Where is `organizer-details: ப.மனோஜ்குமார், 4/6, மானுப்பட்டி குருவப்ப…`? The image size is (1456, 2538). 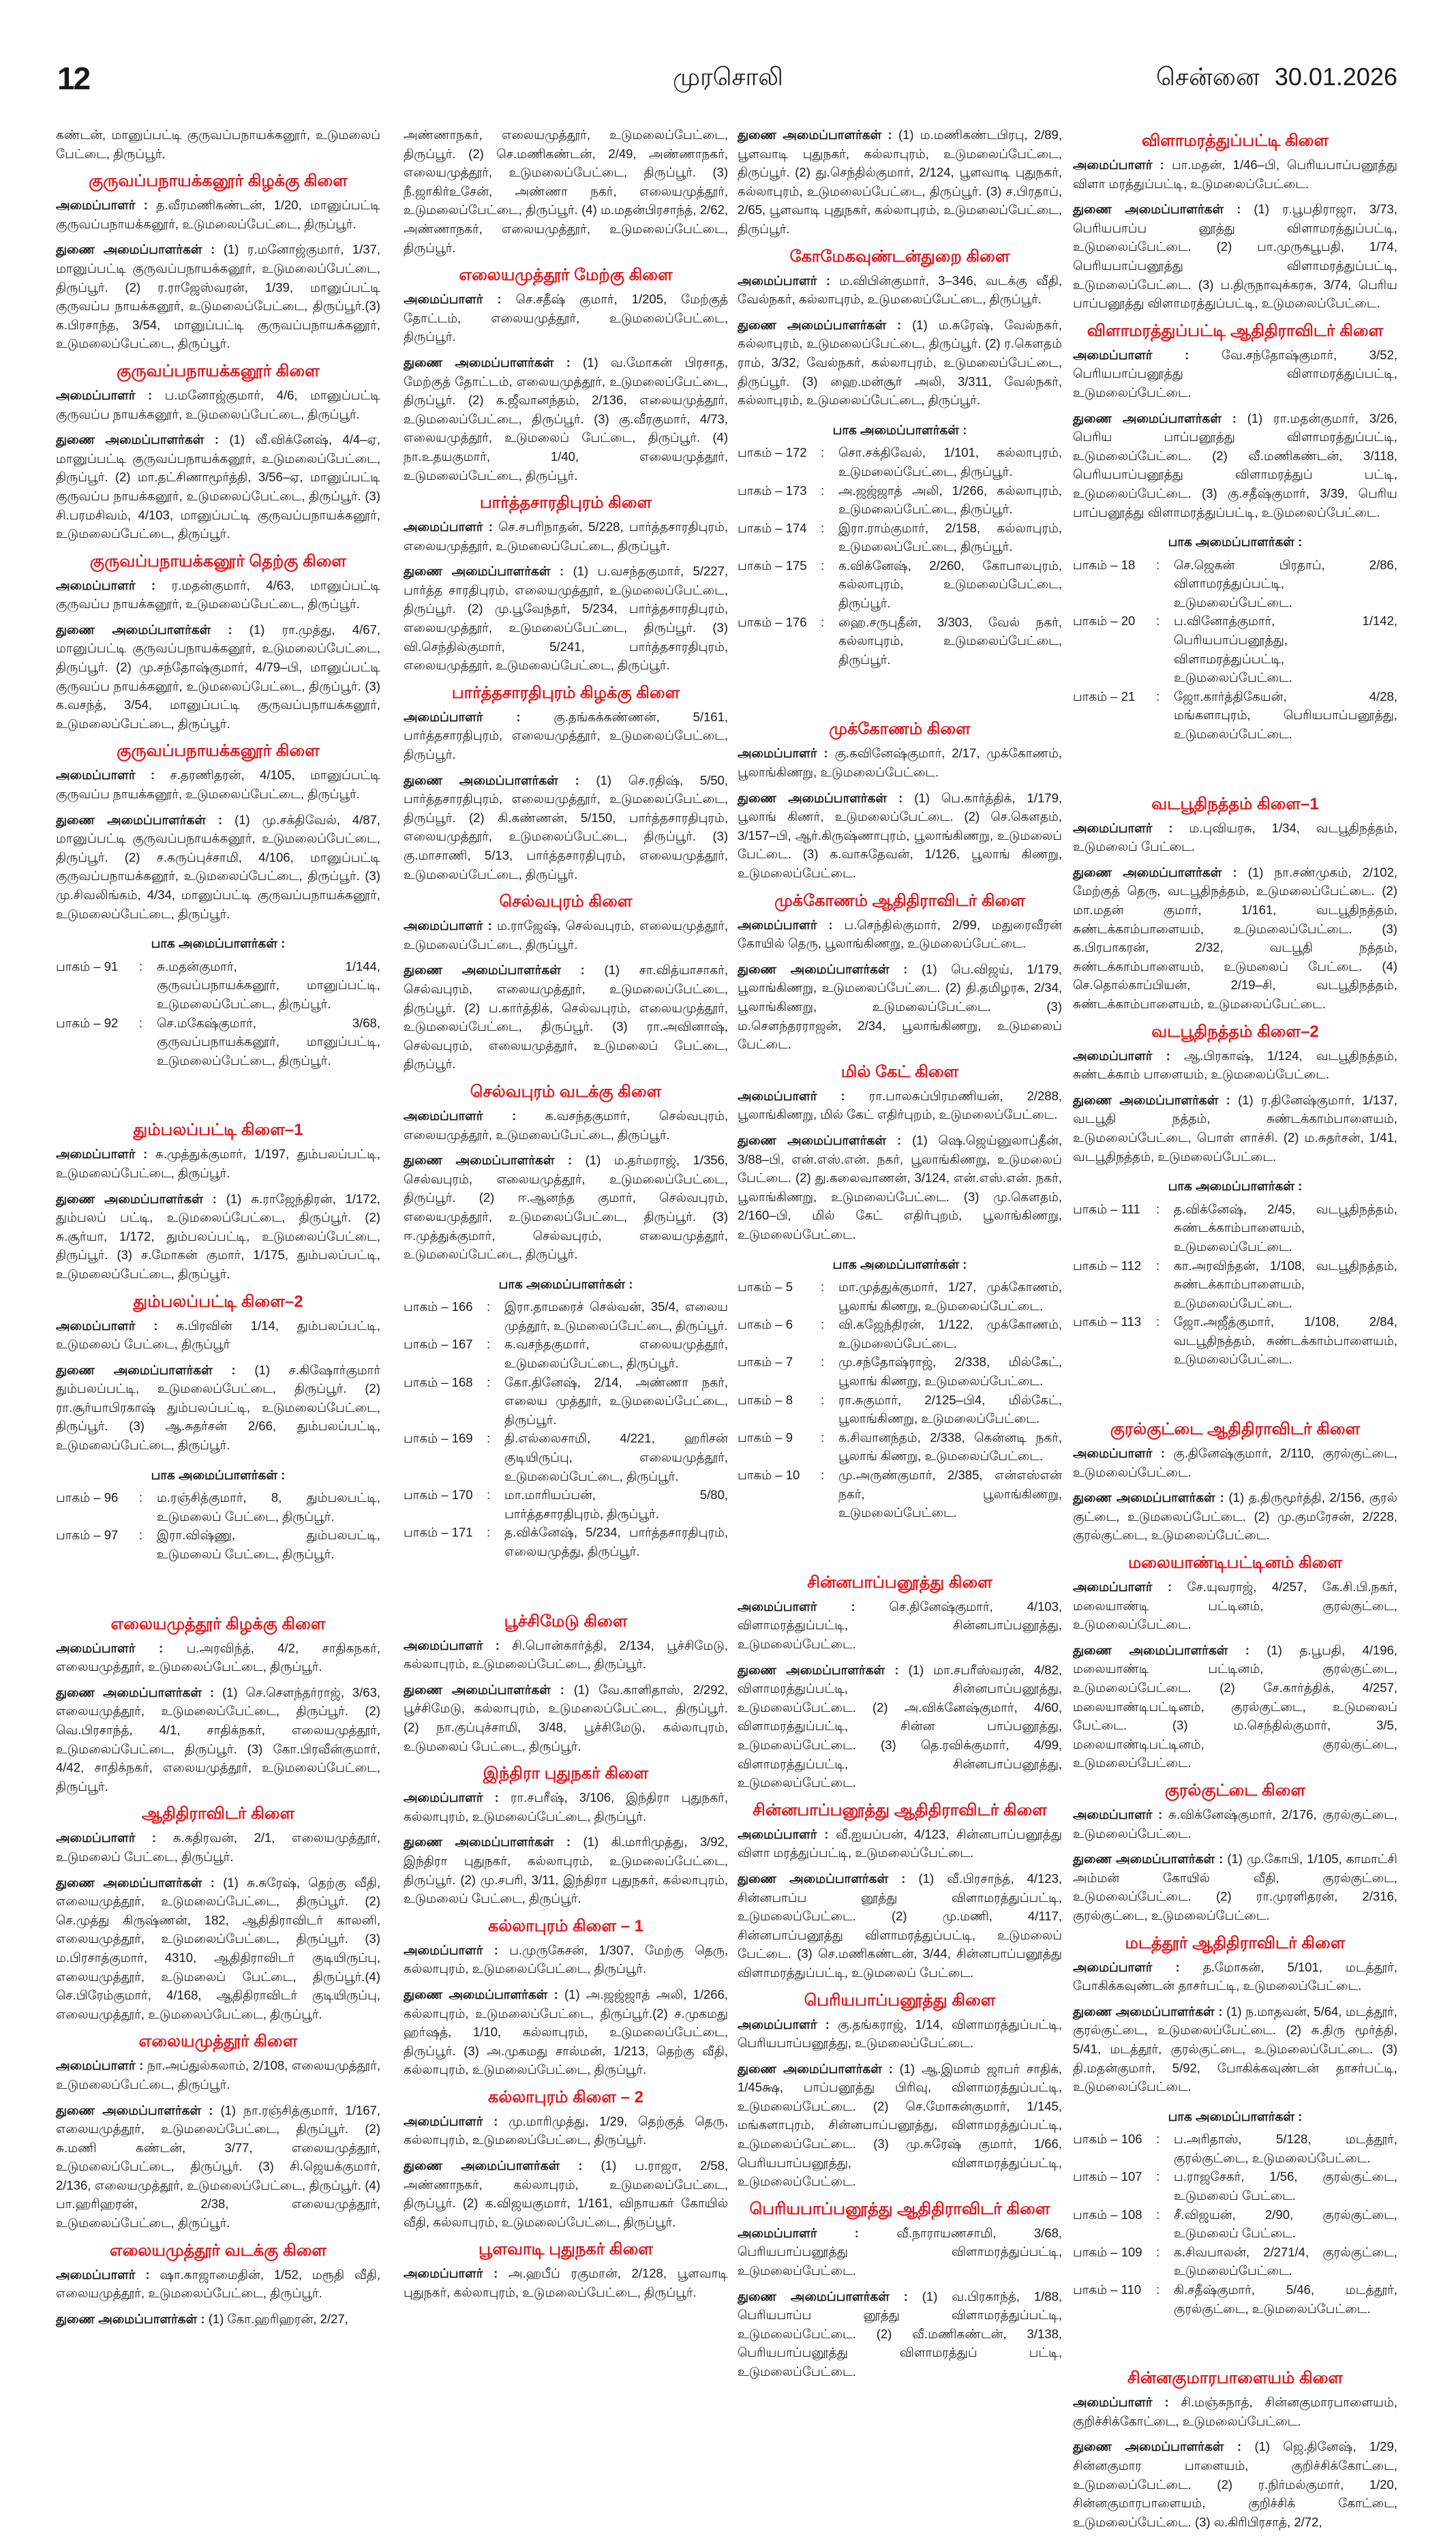
organizer-details: ப.மனோஜ்குமார், 4/6, மானுப்பட்டி குருவப்ப… is located at coordinates (218, 404).